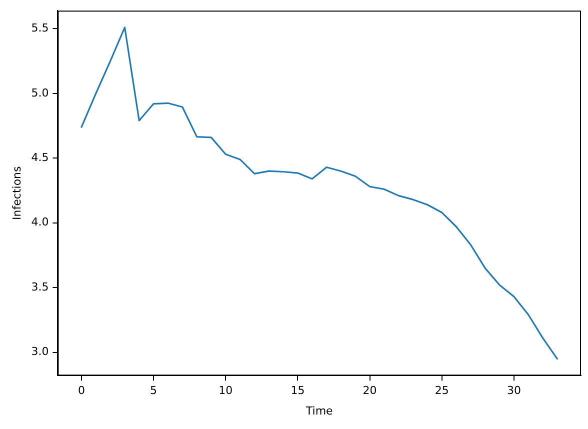  Describe the element at coordinates (81, 391) in the screenshot. I see `x-tick-label: 0` at that location.